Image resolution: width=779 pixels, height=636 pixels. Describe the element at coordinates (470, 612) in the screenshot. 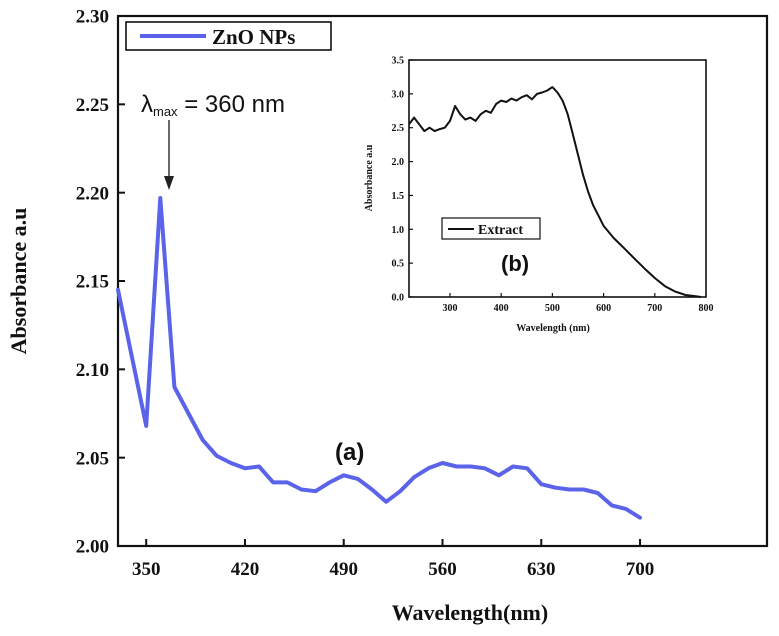

I see `main-x-axis-title: Wavelength(nm)` at that location.